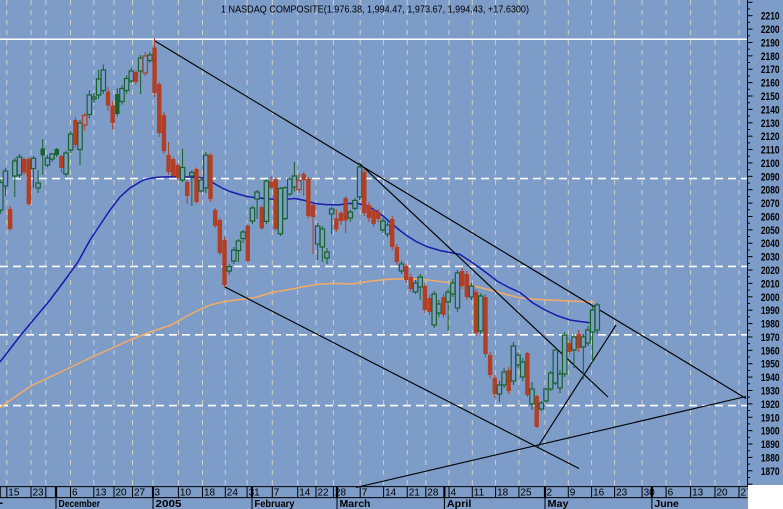 Image resolution: width=783 pixels, height=509 pixels. Describe the element at coordinates (770, 472) in the screenshot. I see `svg-text: 1870` at that location.